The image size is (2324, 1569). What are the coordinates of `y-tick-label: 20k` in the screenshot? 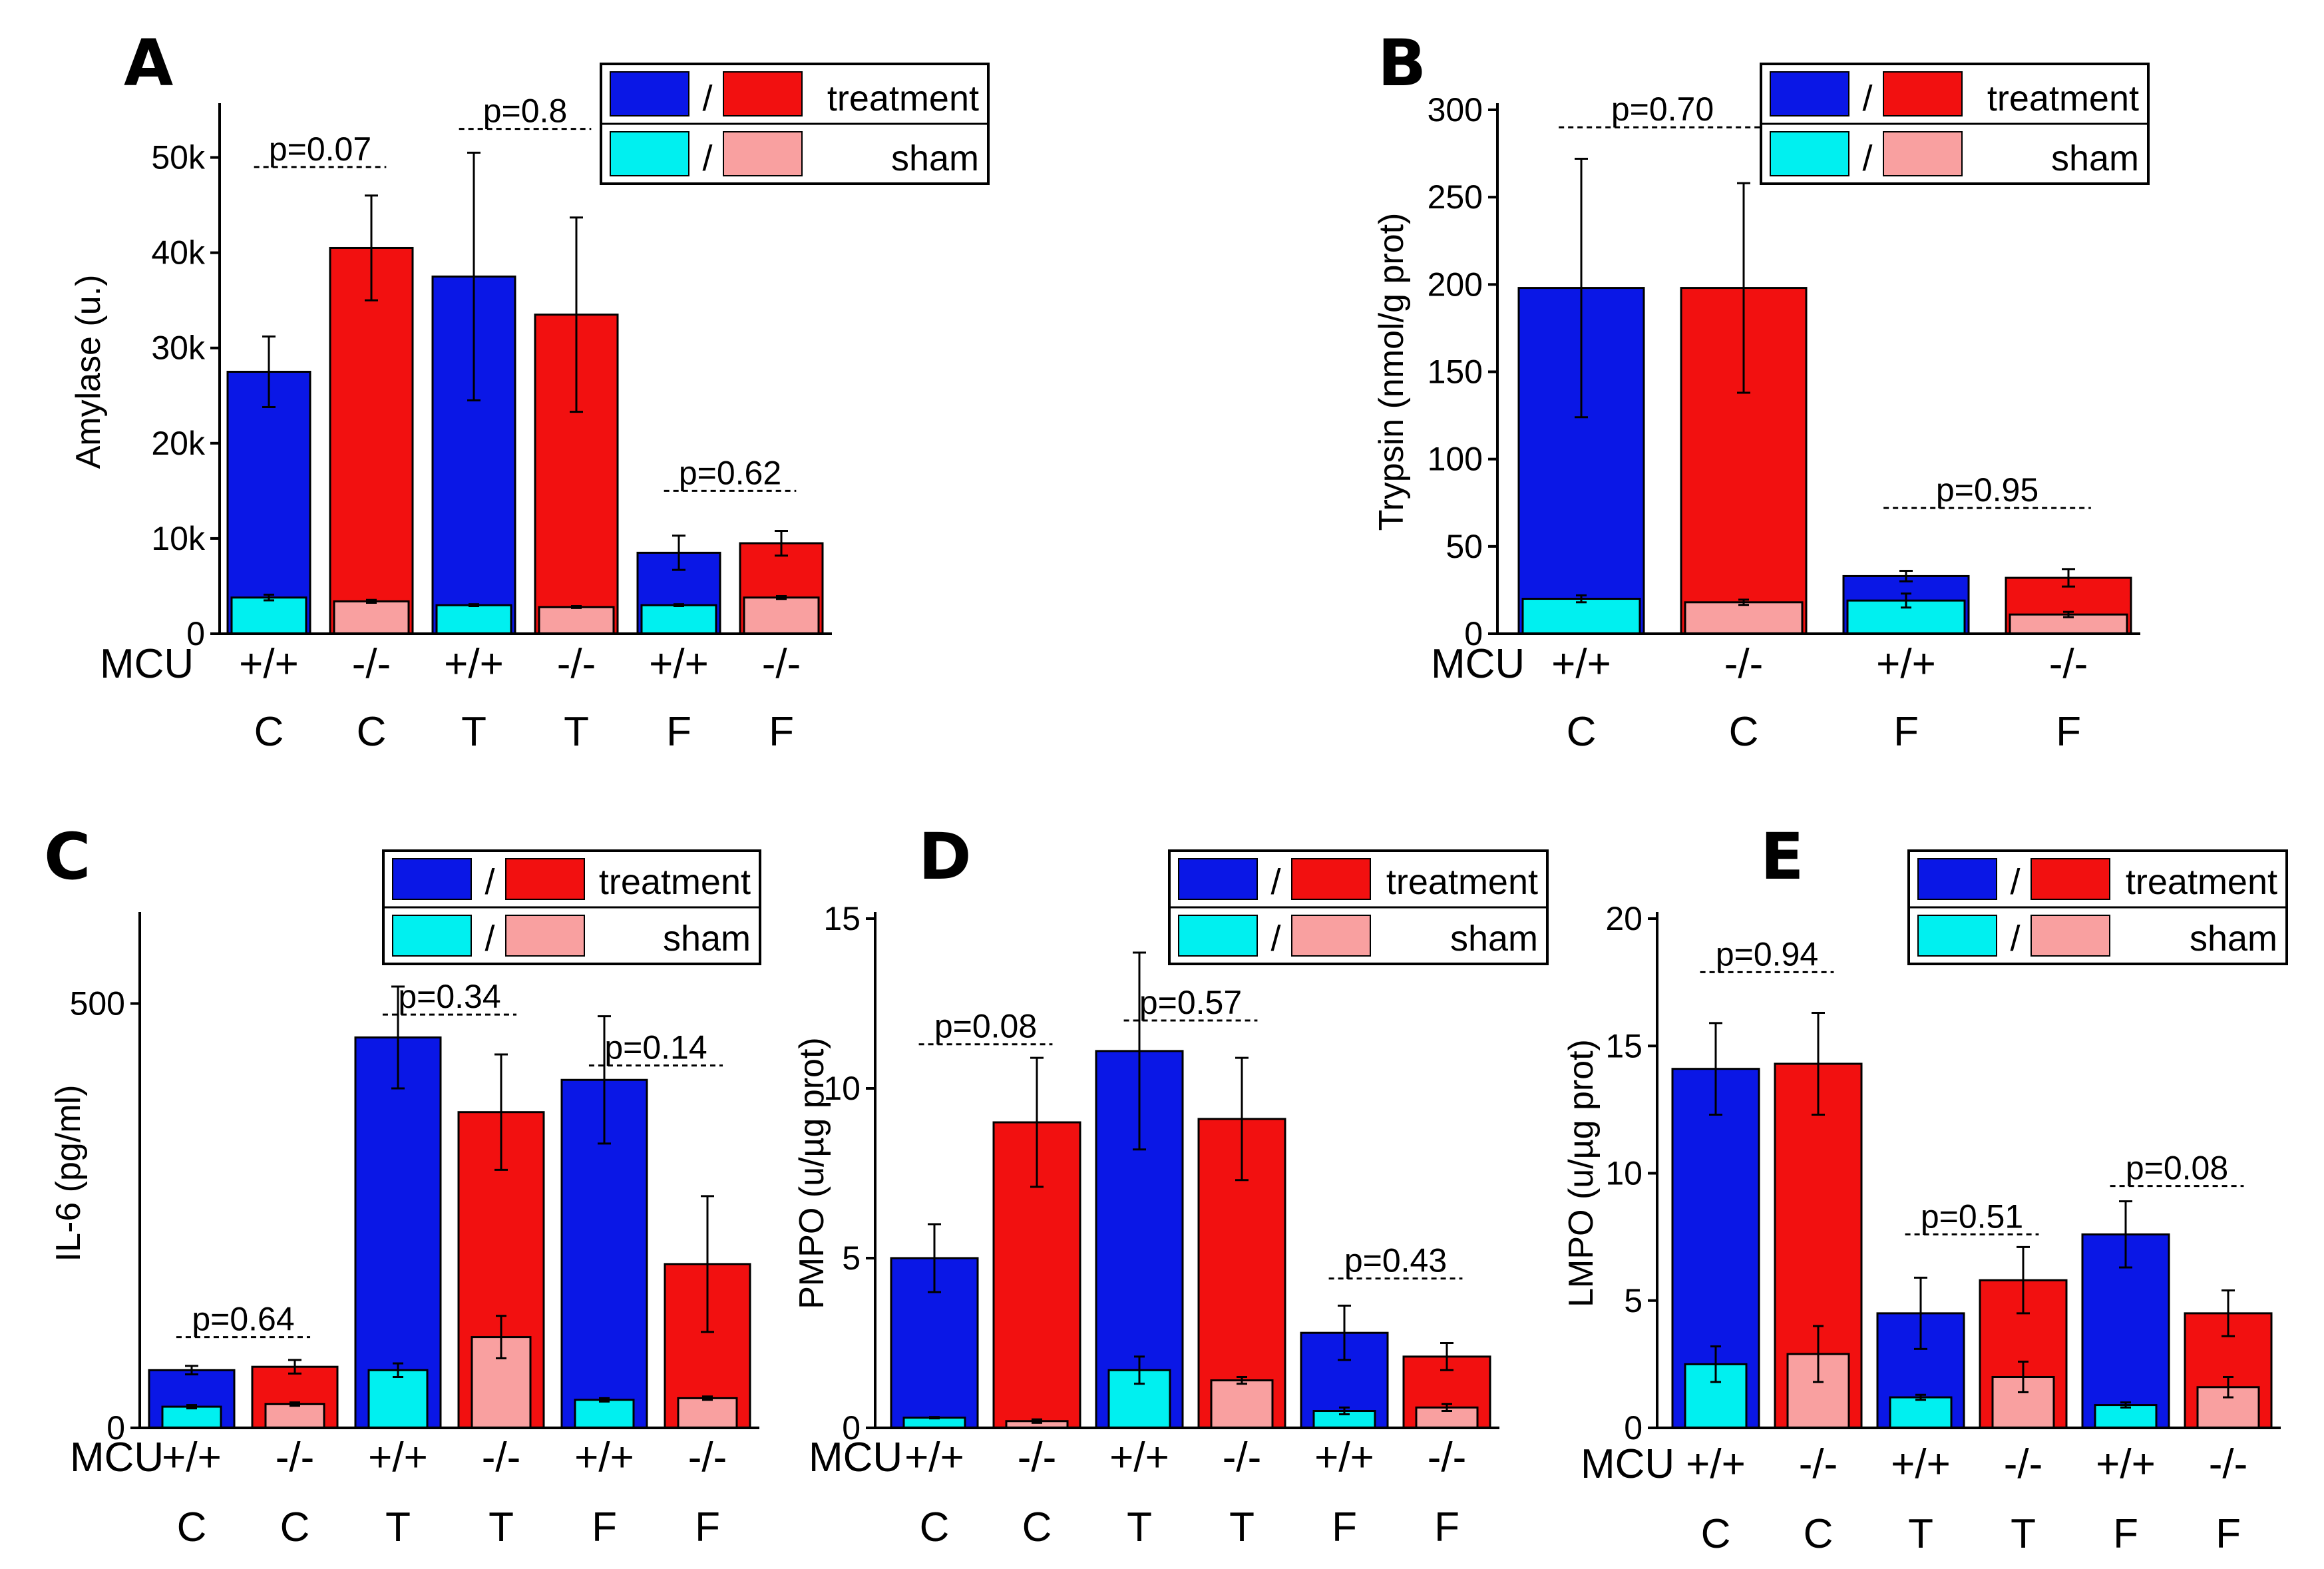 It's located at (178, 443).